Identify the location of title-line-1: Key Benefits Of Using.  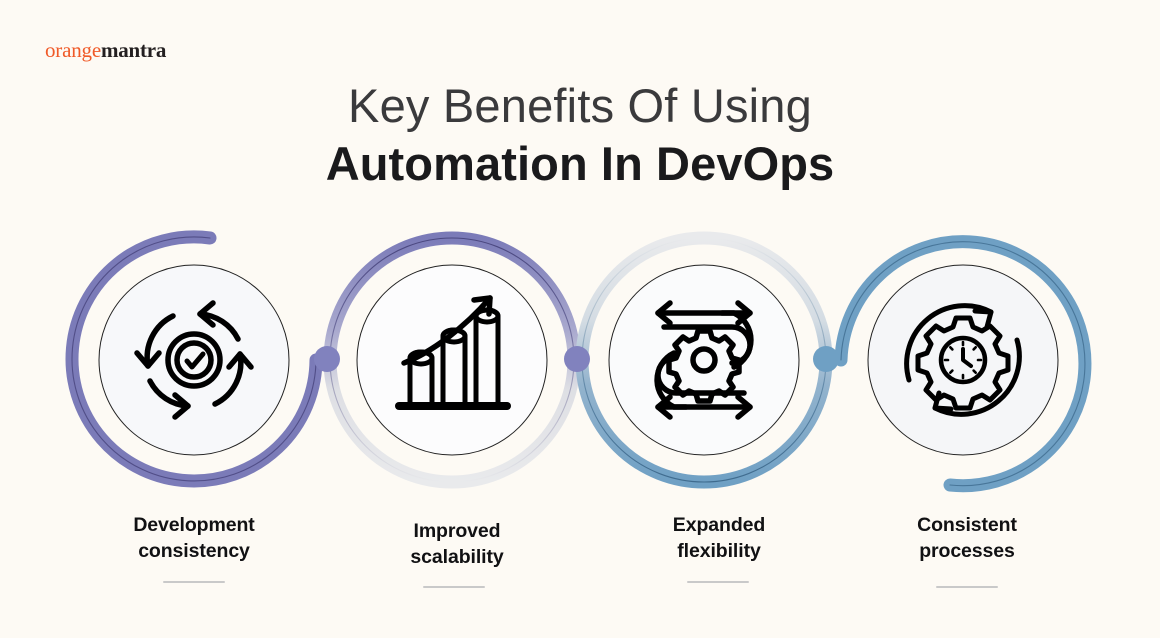
(580, 105).